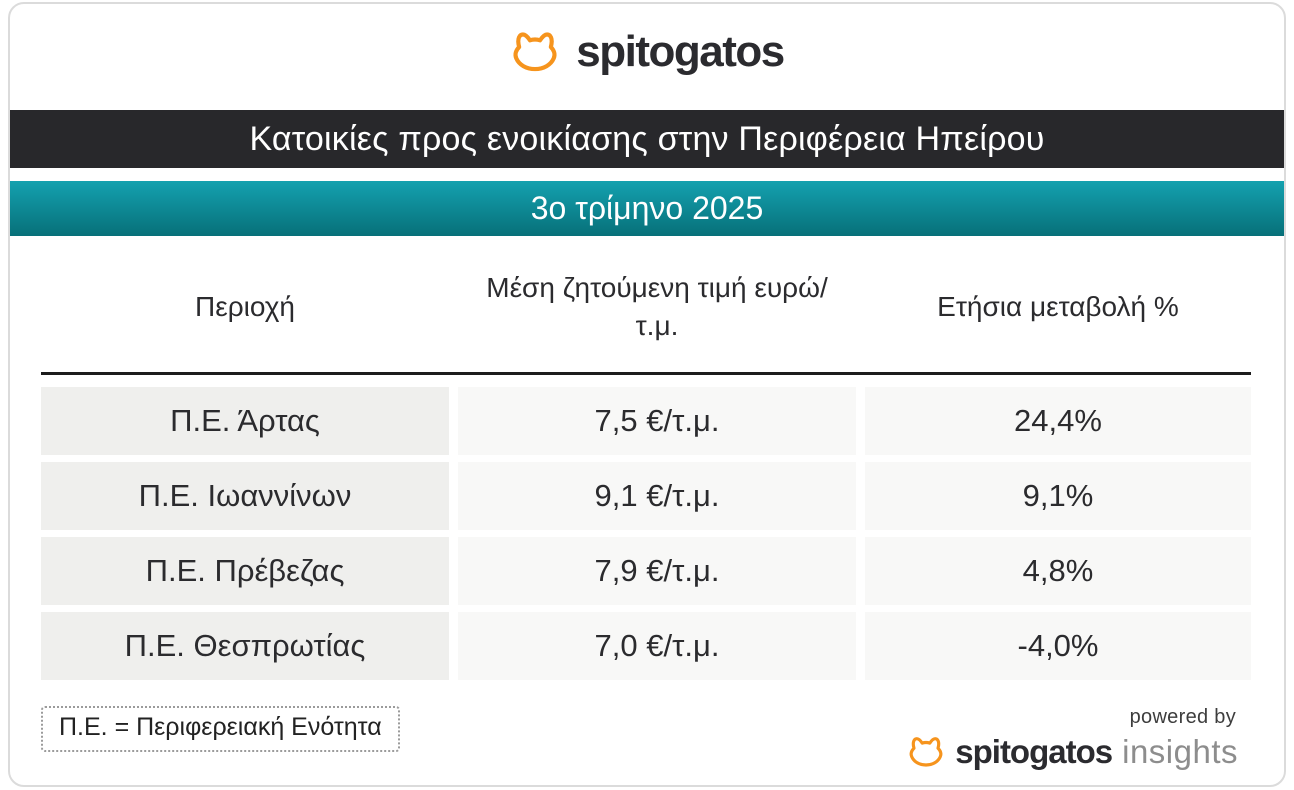  I want to click on quarter-label: 3ο τρίμηνο 2025, so click(647, 208).